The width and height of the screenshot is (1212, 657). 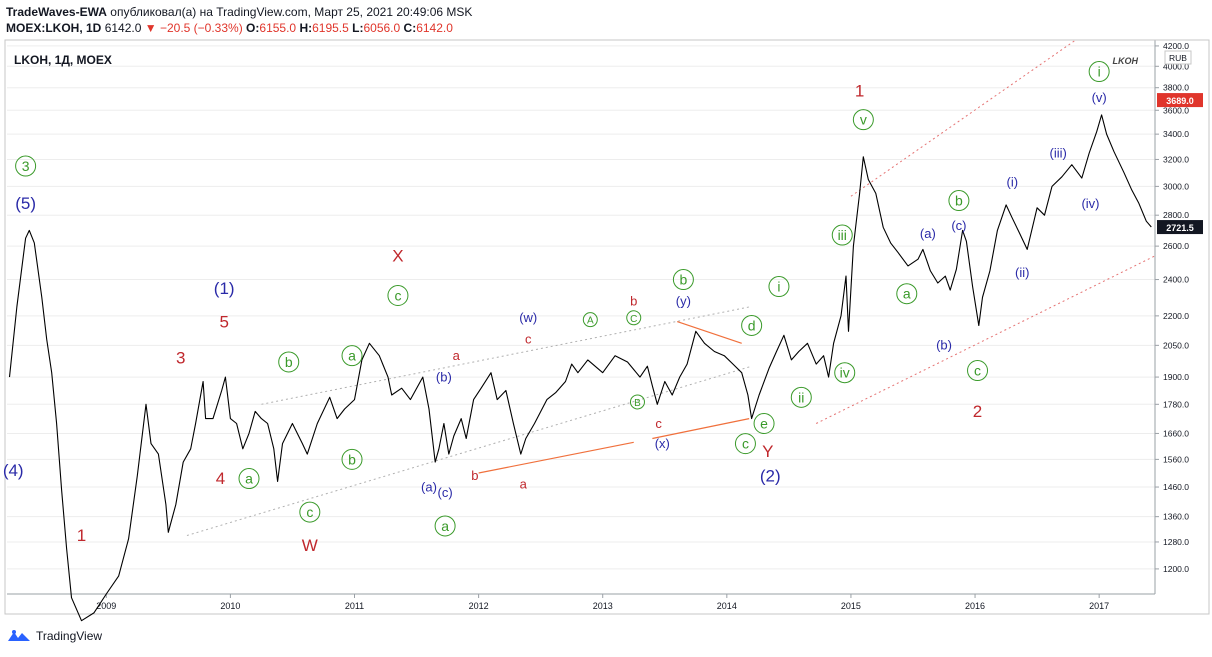 I want to click on y-tick-label: 4000.0, so click(x=1176, y=66).